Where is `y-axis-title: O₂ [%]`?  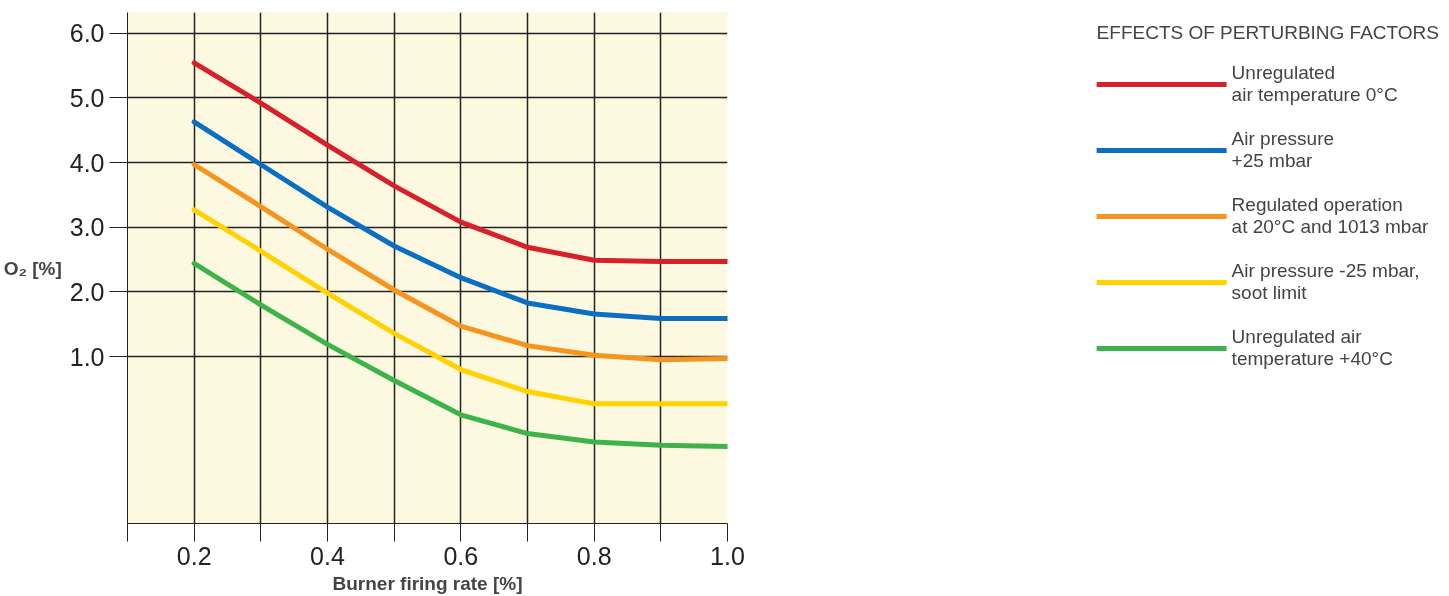
y-axis-title: O₂ [%] is located at coordinates (32, 268).